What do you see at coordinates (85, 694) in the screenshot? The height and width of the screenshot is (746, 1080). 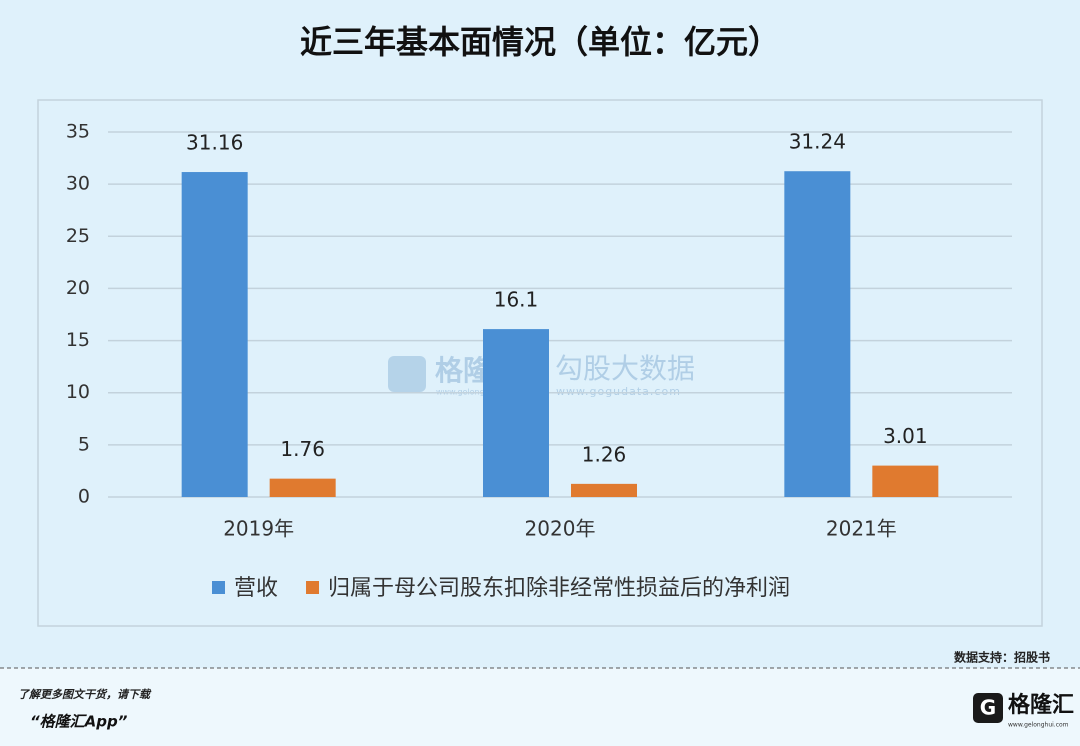 I see `promo: 了解更多图文干货，请下载` at bounding box center [85, 694].